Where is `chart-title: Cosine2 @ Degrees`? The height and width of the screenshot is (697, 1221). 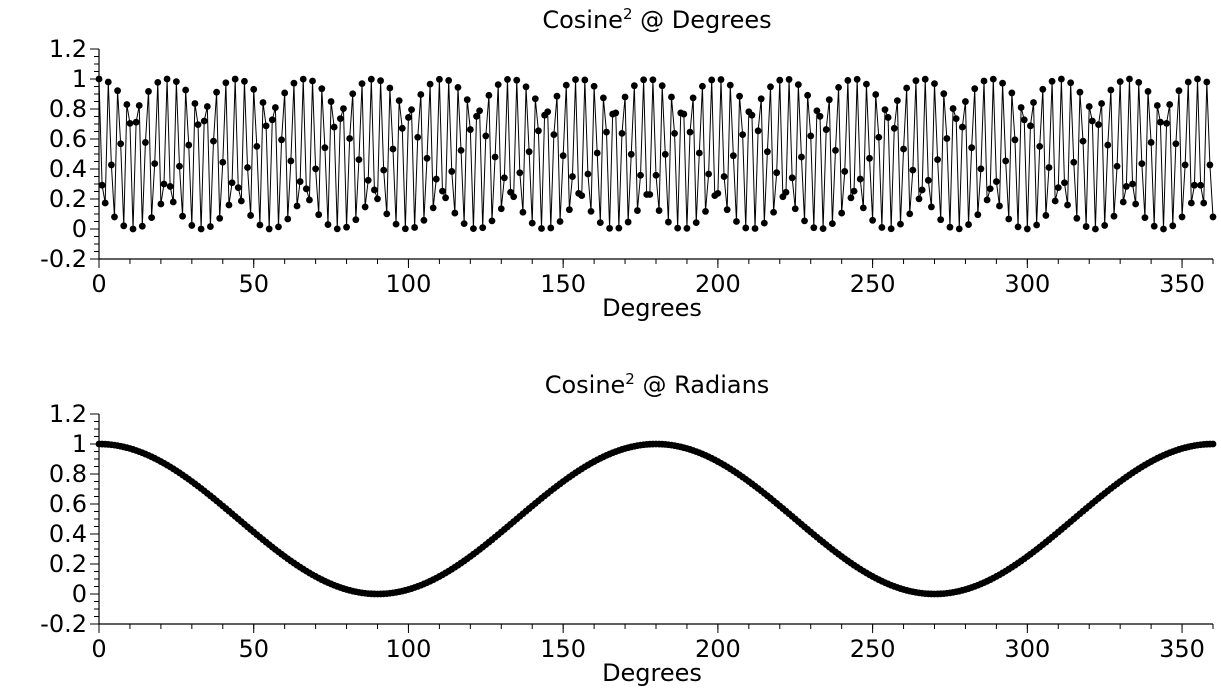
chart-title: Cosine2 @ Degrees is located at coordinates (656, 19).